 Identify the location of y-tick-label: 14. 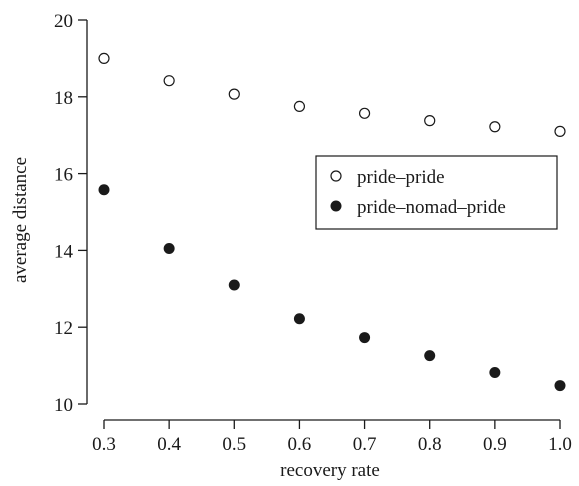
(64, 251).